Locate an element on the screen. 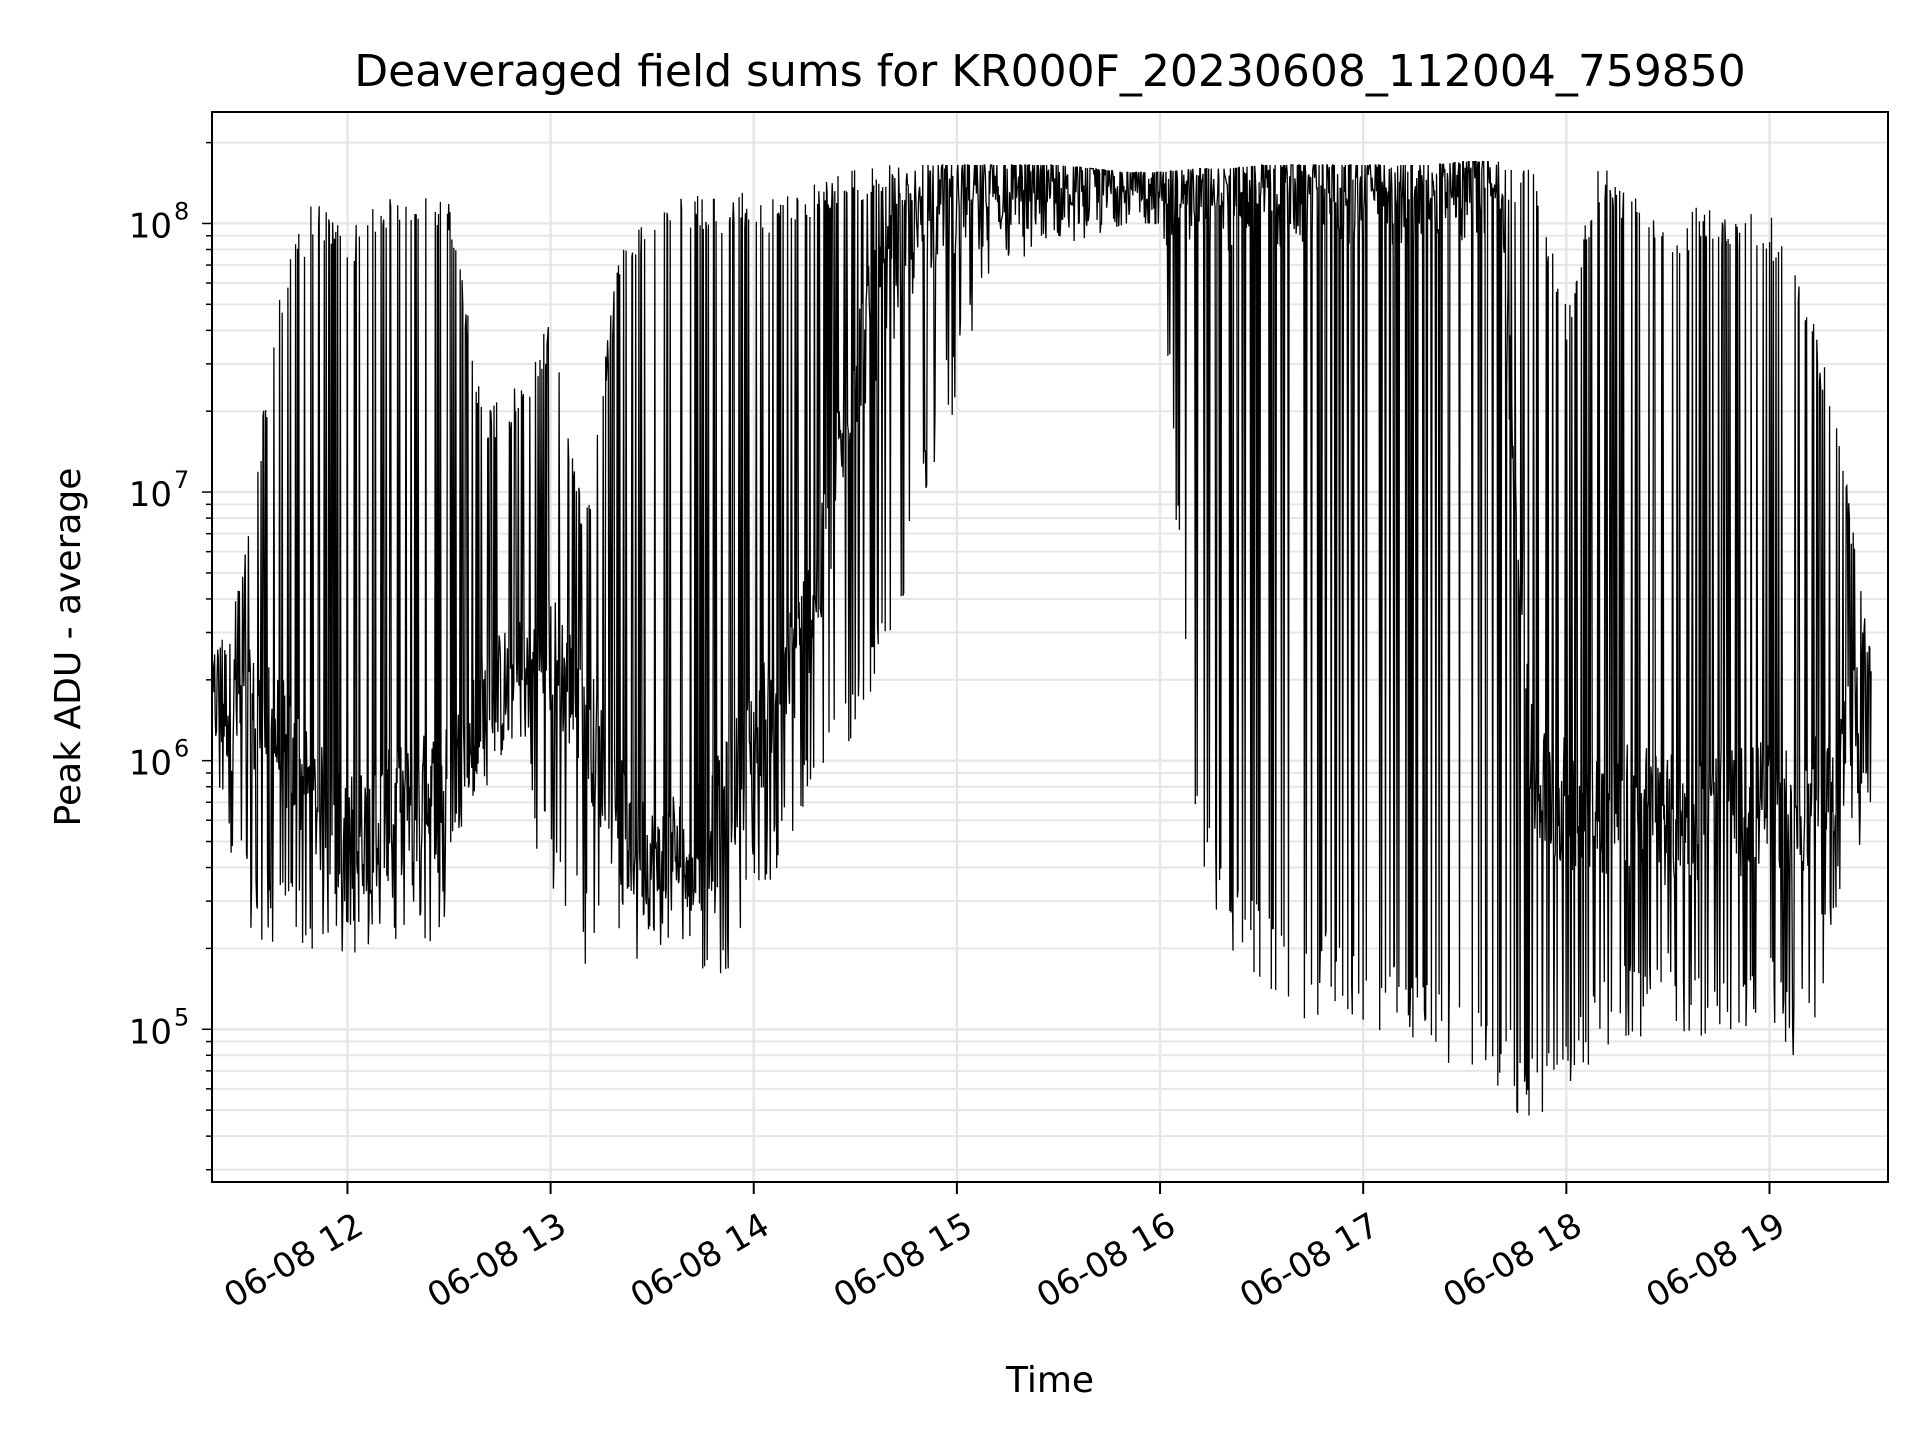  y-tick-exponent: 6 is located at coordinates (181, 749).